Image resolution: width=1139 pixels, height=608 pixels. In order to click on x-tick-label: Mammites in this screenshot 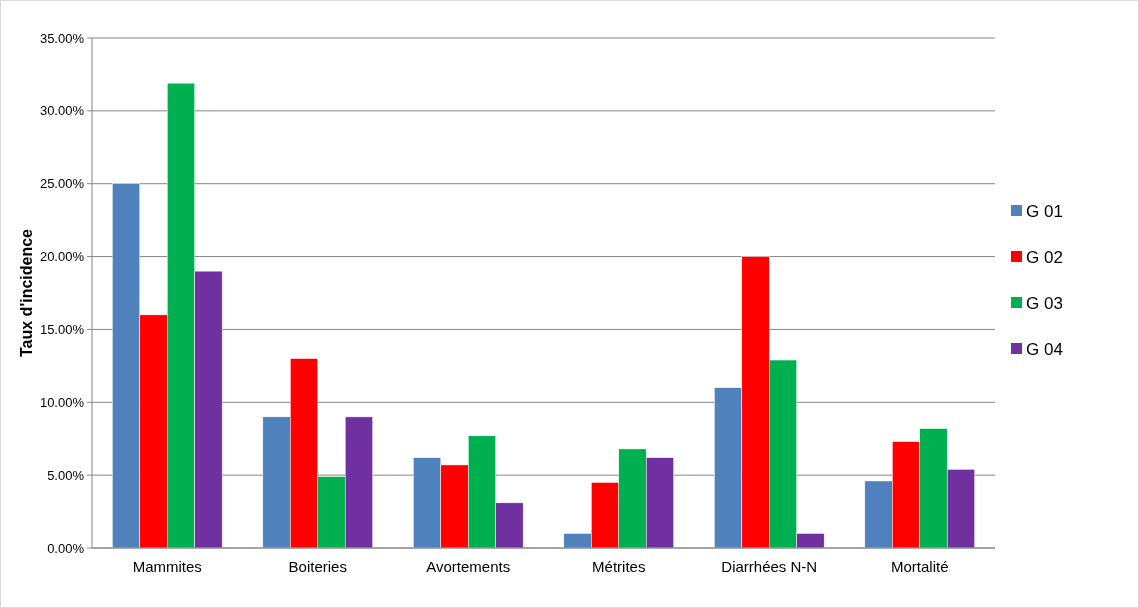, I will do `click(167, 566)`.